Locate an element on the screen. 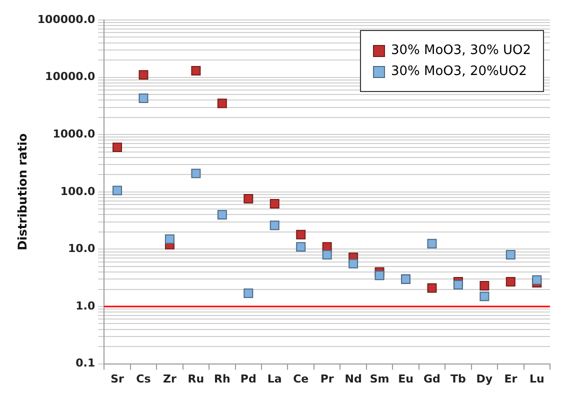 The height and width of the screenshot is (401, 570). x-tick-label: Dy is located at coordinates (484, 379).